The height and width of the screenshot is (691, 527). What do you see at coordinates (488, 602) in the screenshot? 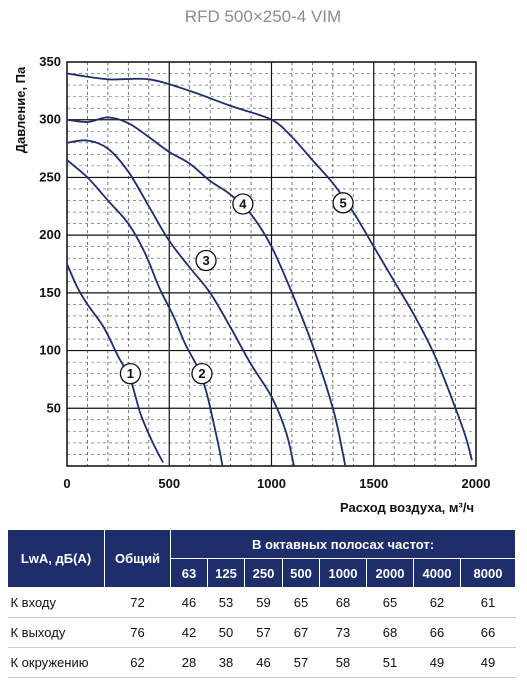
I see `band-value-cell: 61` at bounding box center [488, 602].